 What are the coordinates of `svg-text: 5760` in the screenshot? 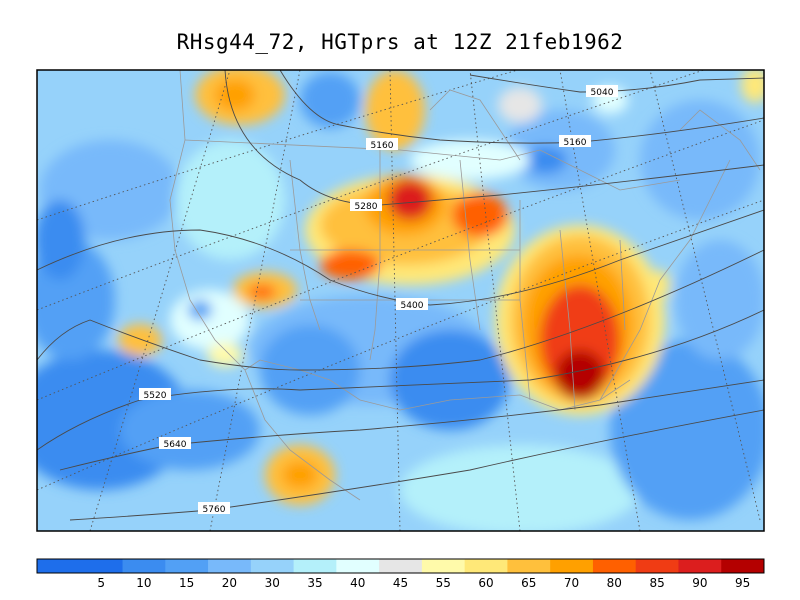 It's located at (214, 510).